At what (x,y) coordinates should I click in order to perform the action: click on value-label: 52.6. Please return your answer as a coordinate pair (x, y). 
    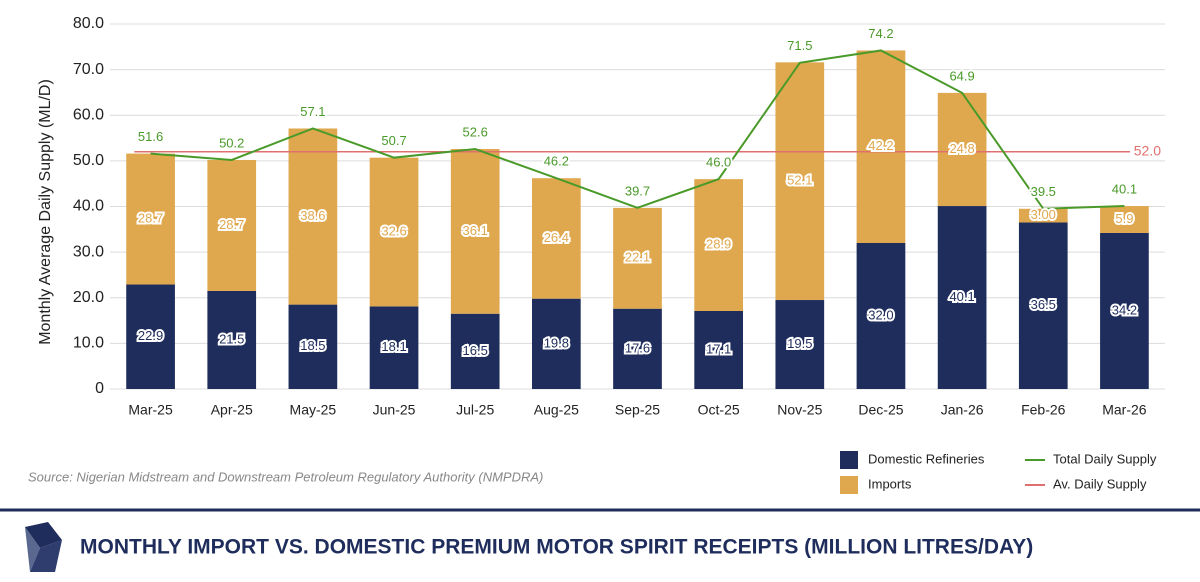
    Looking at the image, I should click on (475, 131).